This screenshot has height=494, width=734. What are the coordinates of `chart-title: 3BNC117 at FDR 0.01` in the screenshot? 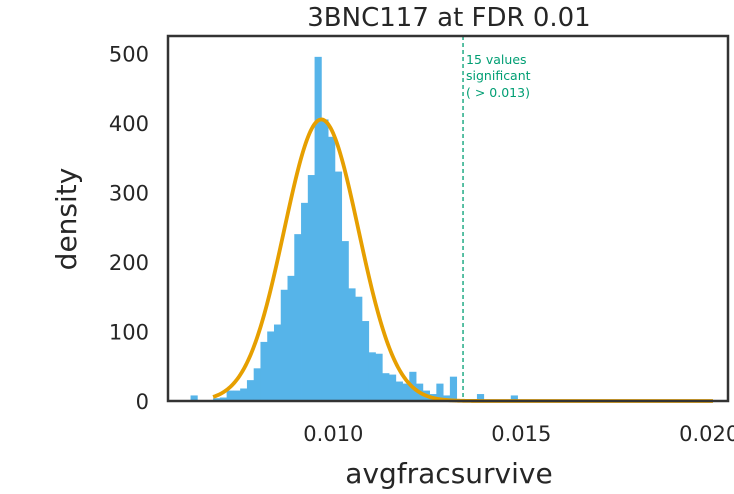 It's located at (448, 18).